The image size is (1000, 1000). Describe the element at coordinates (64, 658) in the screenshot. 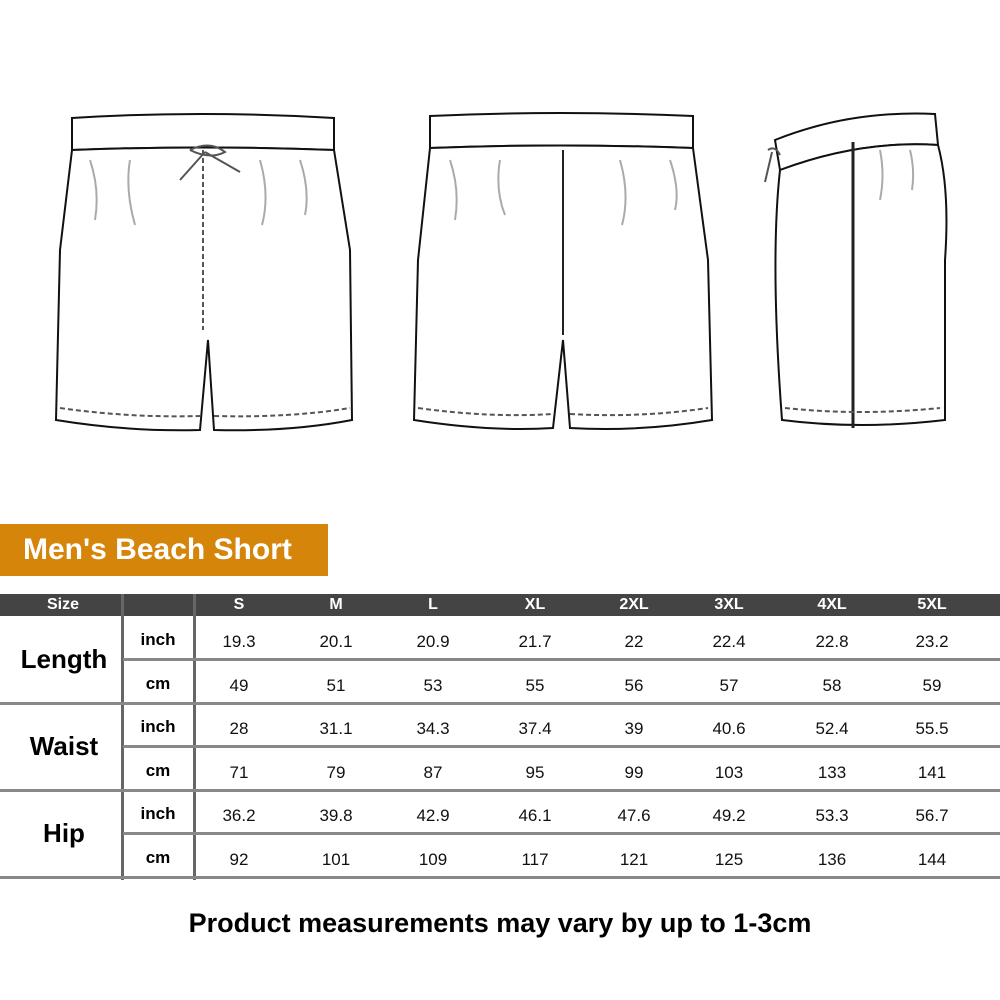

I see `group-label-length: Length` at that location.